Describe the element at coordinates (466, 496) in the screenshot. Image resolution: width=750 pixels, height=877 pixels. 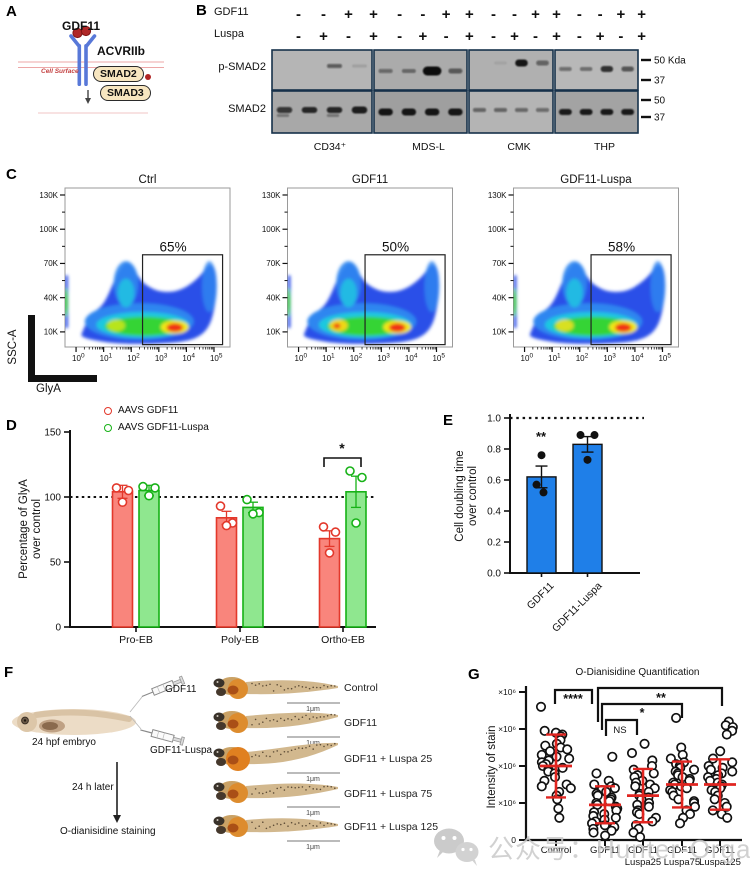
I see `panel-e-y-axis-label: Cell doubling time over control` at that location.